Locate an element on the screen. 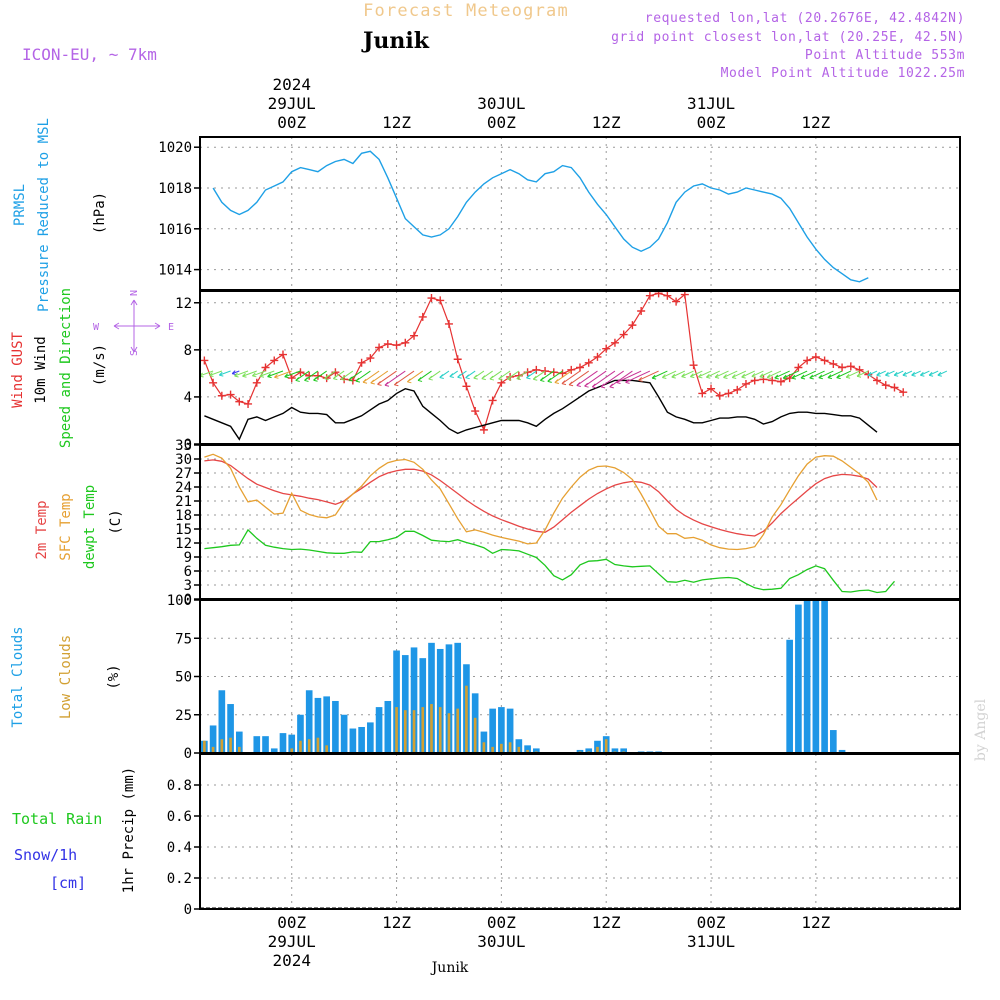  time-label-top: 30JUL is located at coordinates (501, 103).